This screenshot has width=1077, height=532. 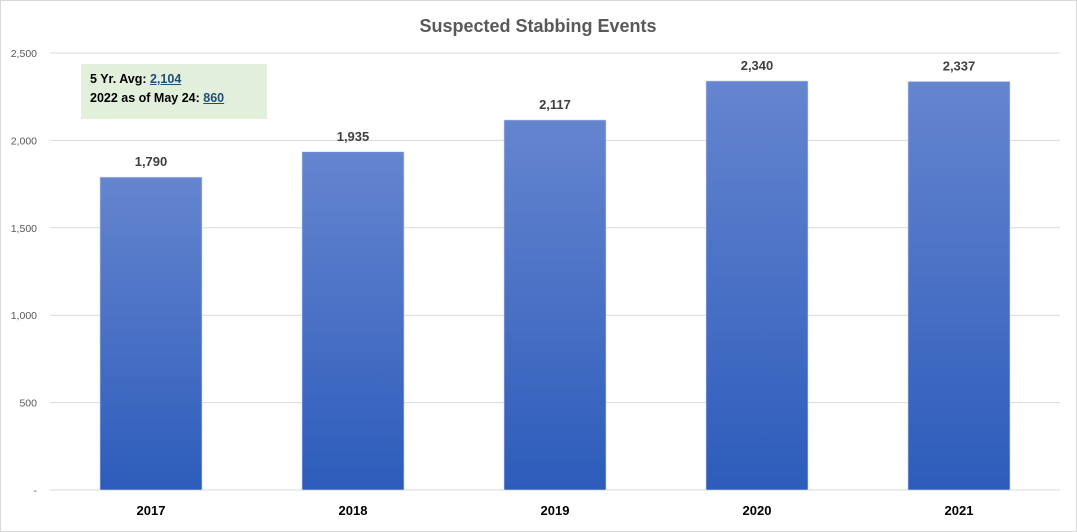 What do you see at coordinates (24, 272) in the screenshot?
I see `y-axis: - 500 1,000 1,500 2,000 2,500` at bounding box center [24, 272].